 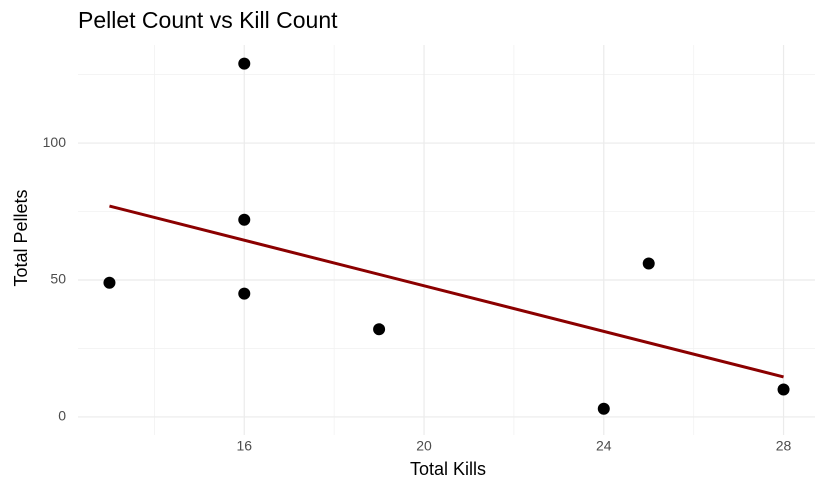 What do you see at coordinates (448, 469) in the screenshot?
I see `x-axis-title: Total Kills` at bounding box center [448, 469].